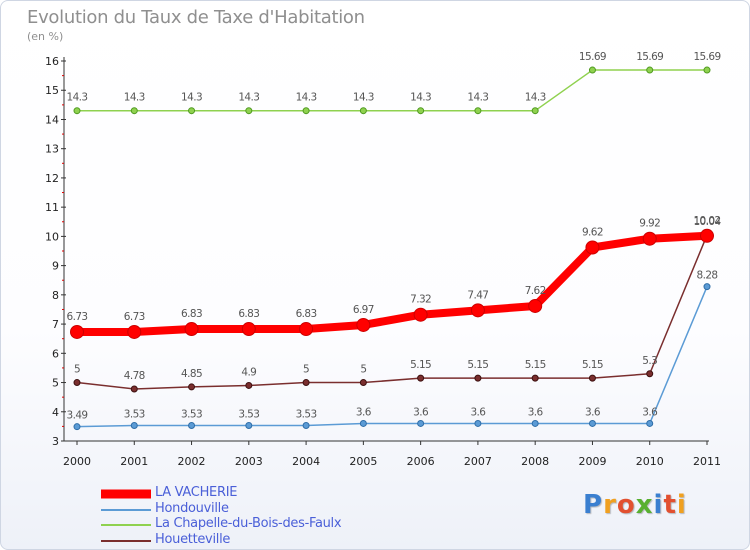  Describe the element at coordinates (45, 36) in the screenshot. I see `chart-unit: (en %)` at that location.